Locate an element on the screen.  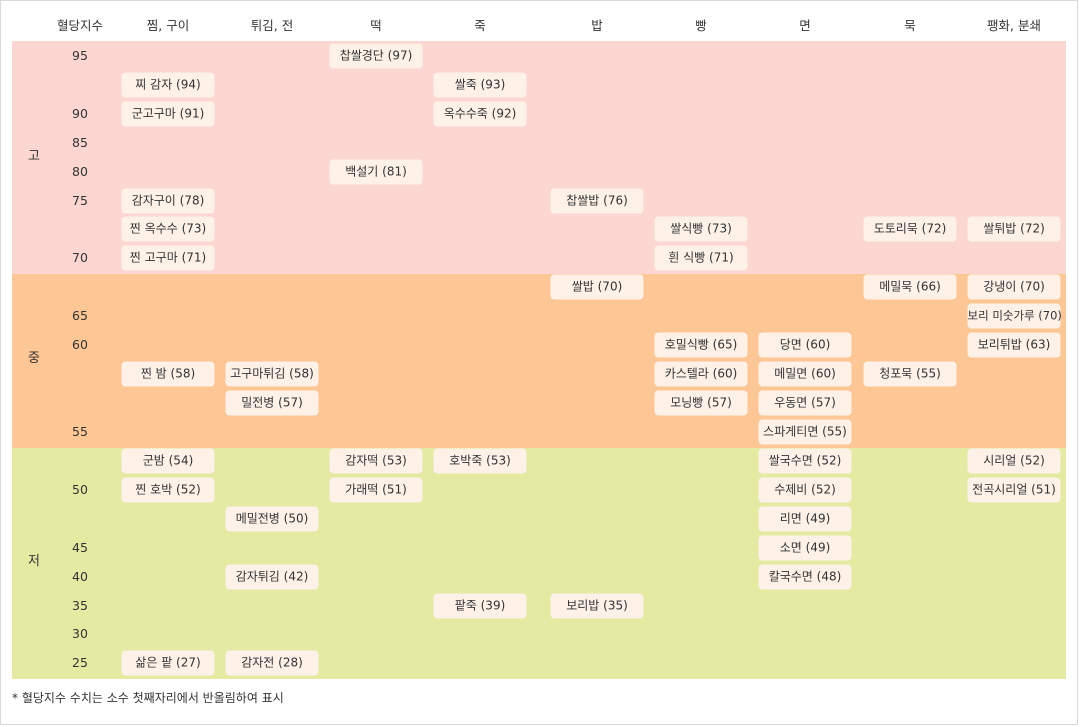
tick-35: 35 is located at coordinates (80, 605).